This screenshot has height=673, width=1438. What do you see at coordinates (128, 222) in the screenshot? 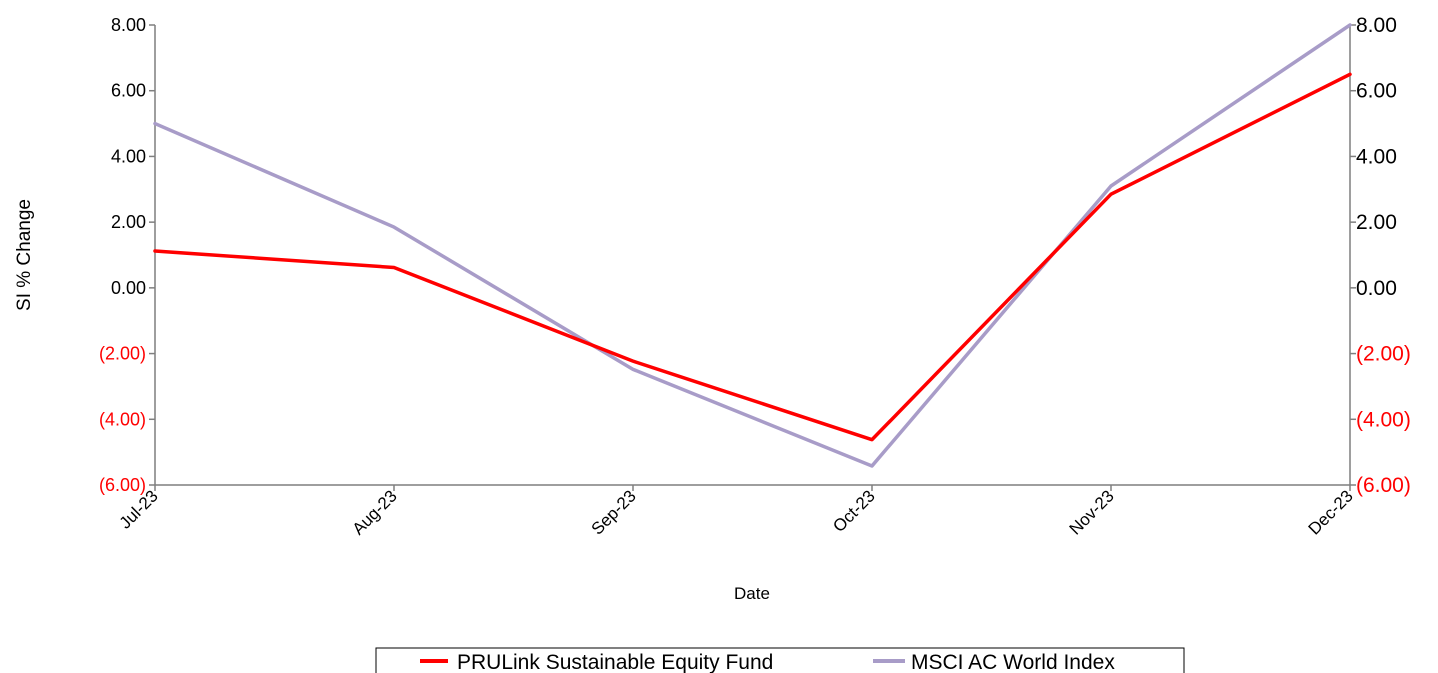
I see `left-tick-label: 2.00` at bounding box center [128, 222].